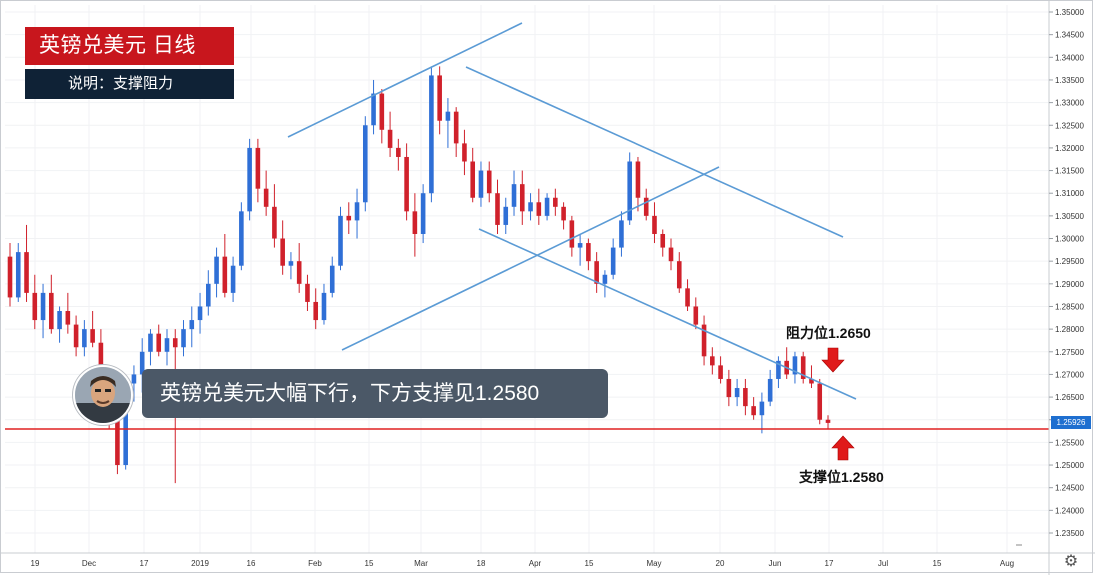  Describe the element at coordinates (1071, 561) in the screenshot. I see `gear-icon: ⚙` at that location.